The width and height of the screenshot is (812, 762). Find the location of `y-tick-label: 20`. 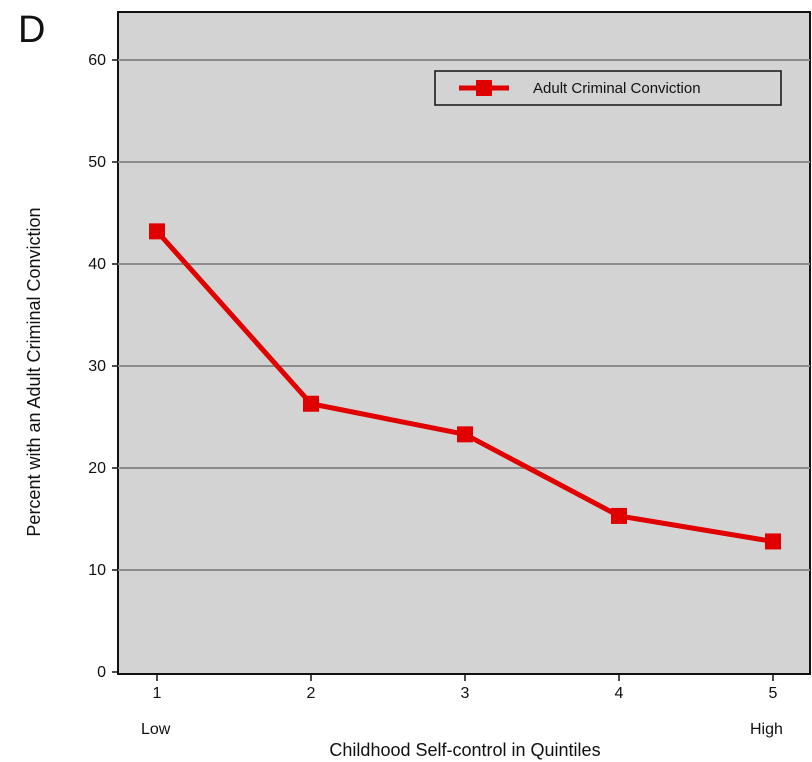

y-tick-label: 20 is located at coordinates (97, 468).